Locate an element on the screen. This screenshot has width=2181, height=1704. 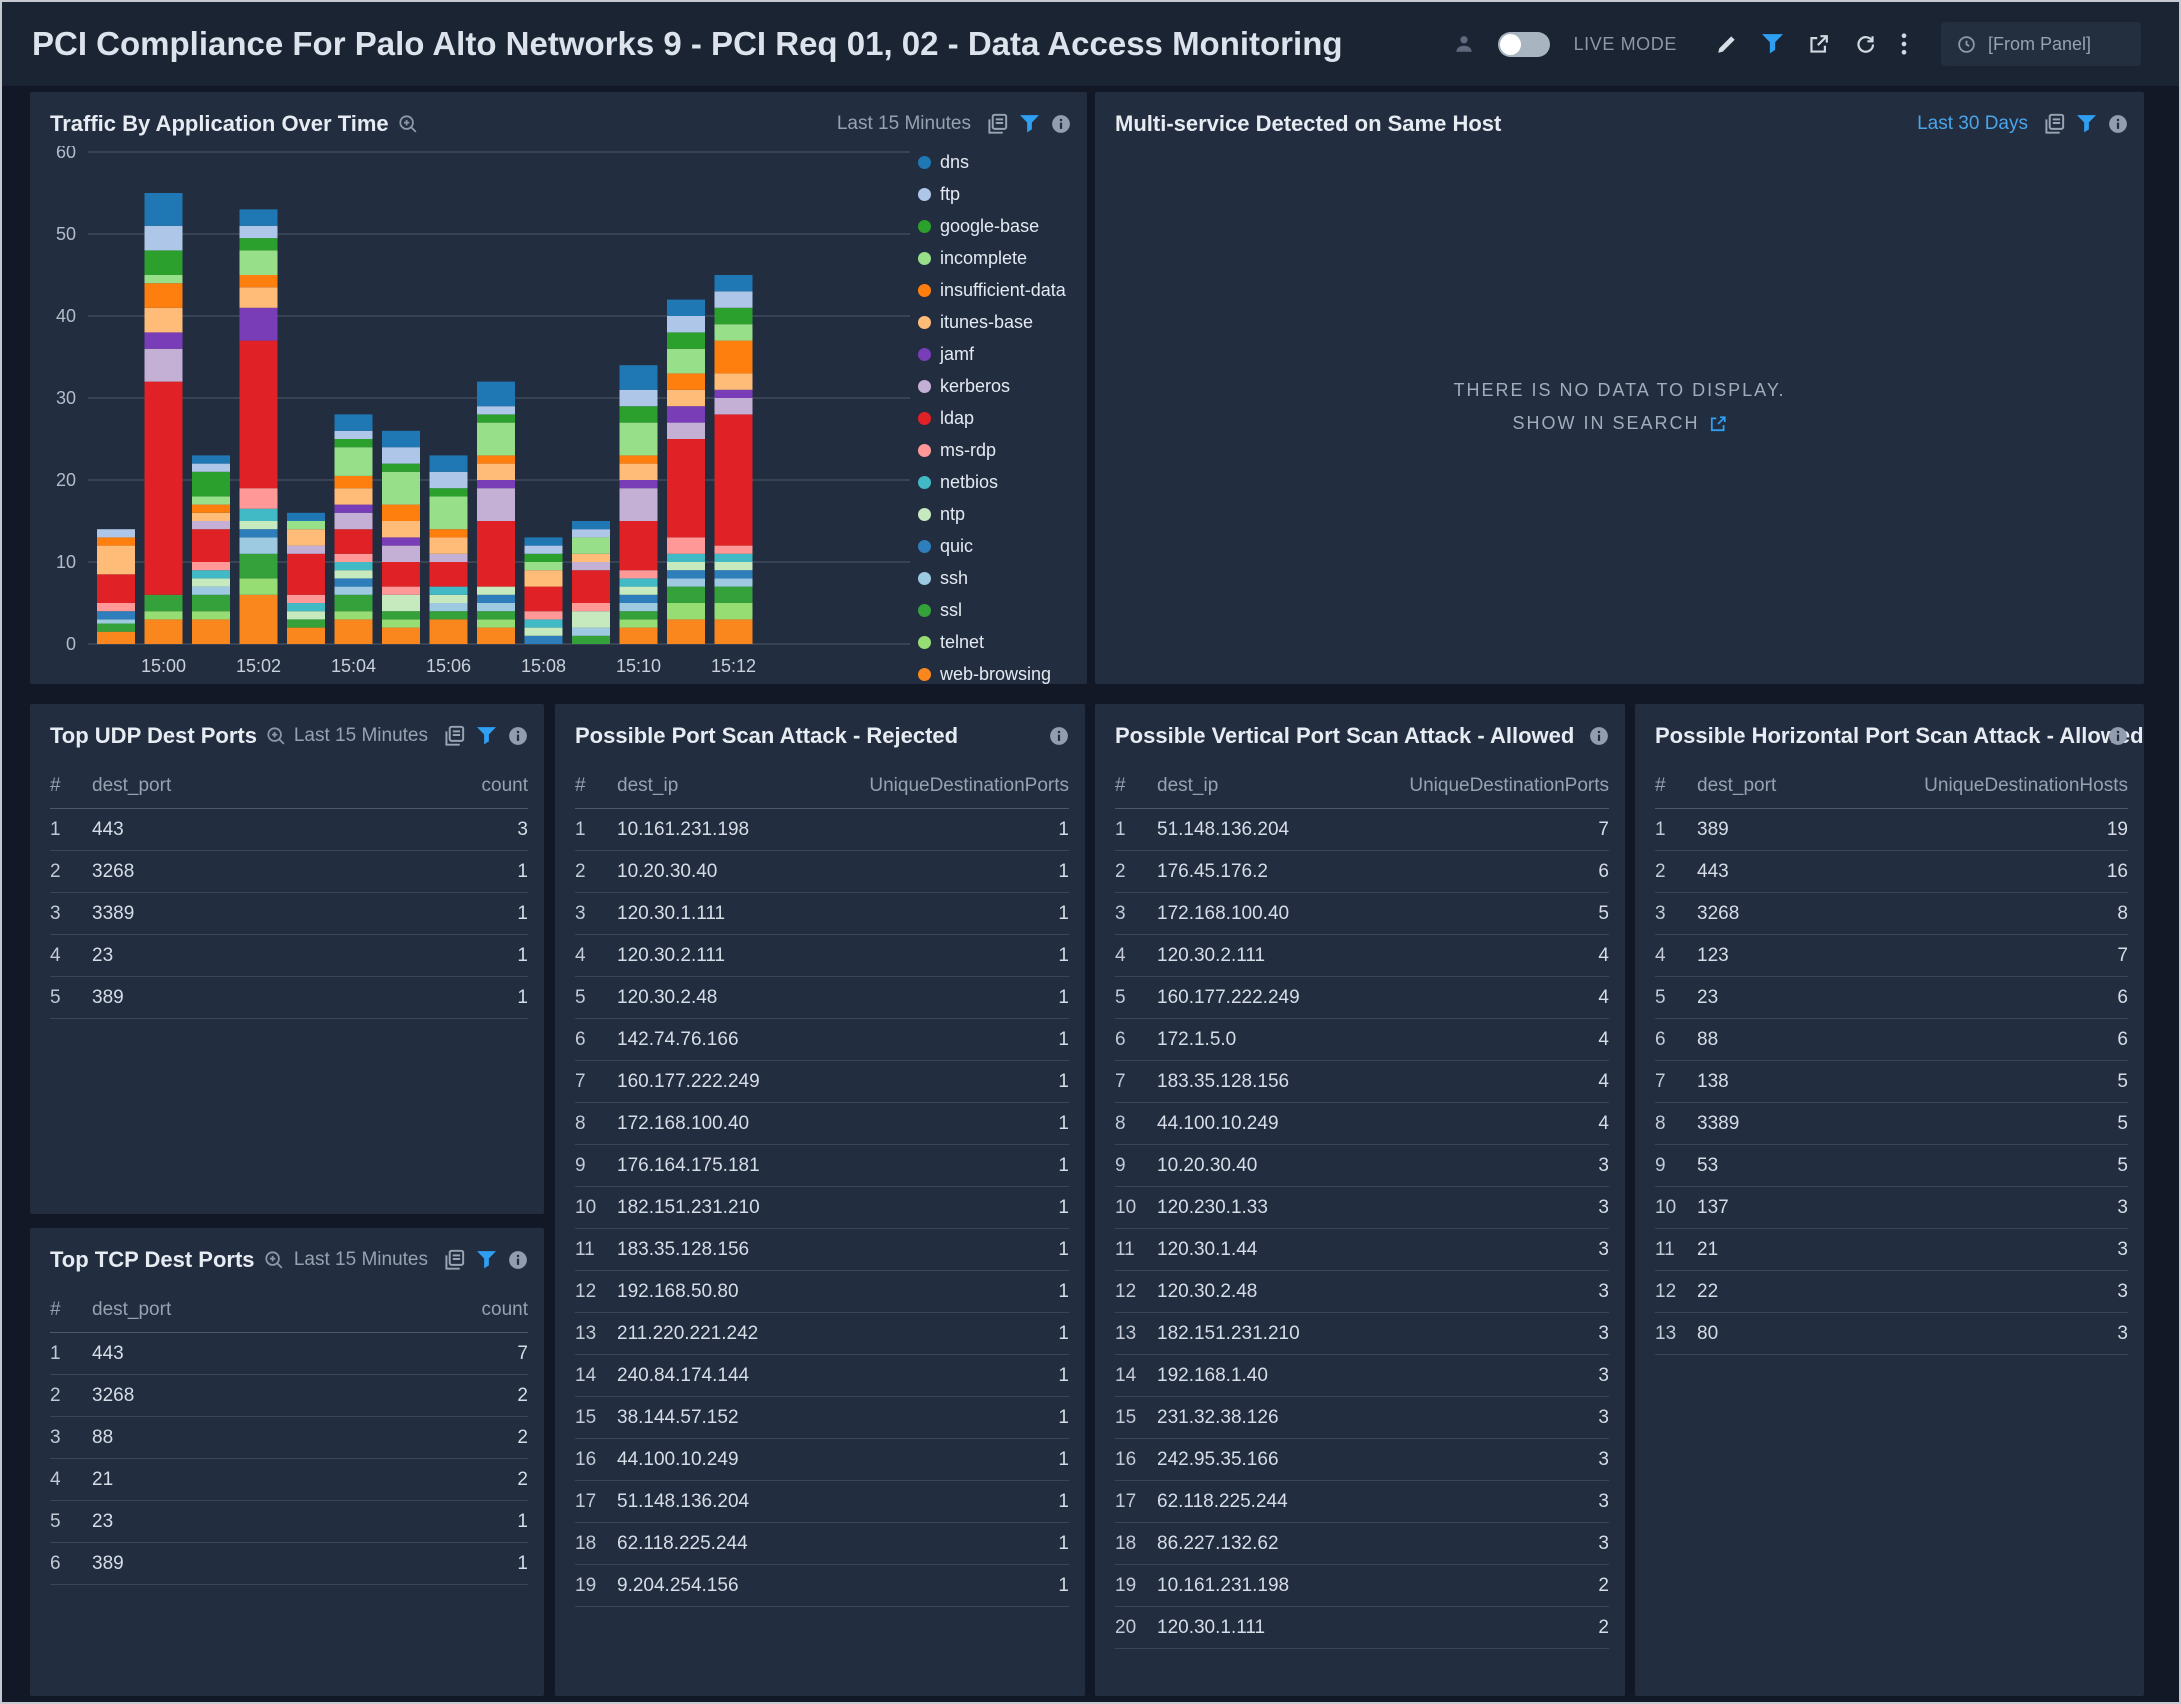
panel-time-range: Last 30 Days is located at coordinates (1972, 123).